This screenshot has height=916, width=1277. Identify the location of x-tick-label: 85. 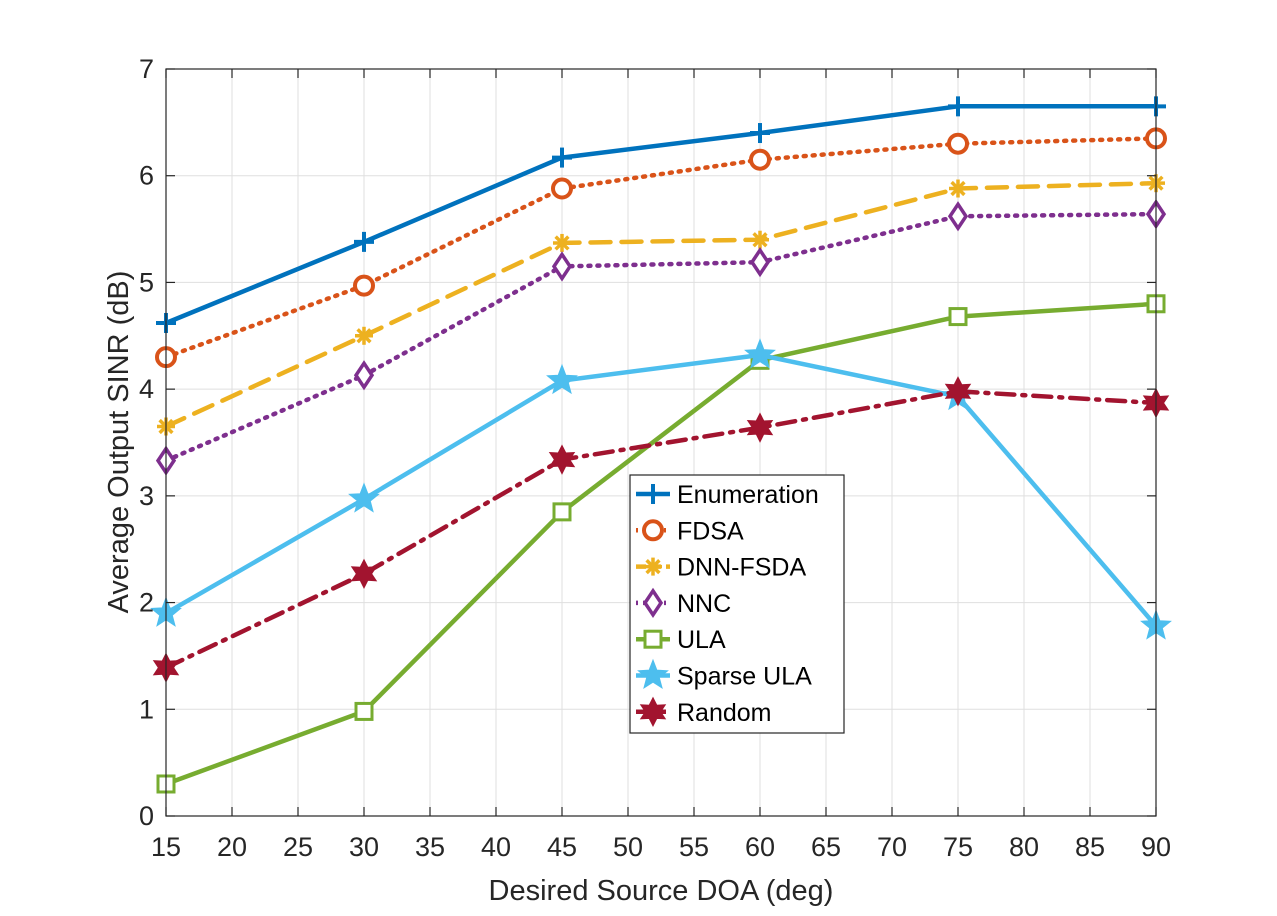
(1090, 847).